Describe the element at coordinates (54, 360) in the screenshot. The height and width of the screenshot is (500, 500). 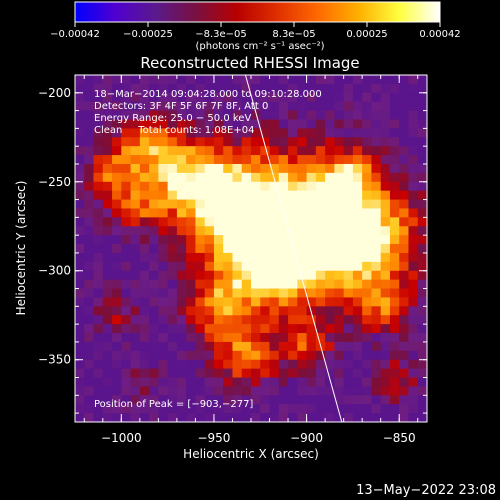
I see `y-tick-label: −350` at that location.